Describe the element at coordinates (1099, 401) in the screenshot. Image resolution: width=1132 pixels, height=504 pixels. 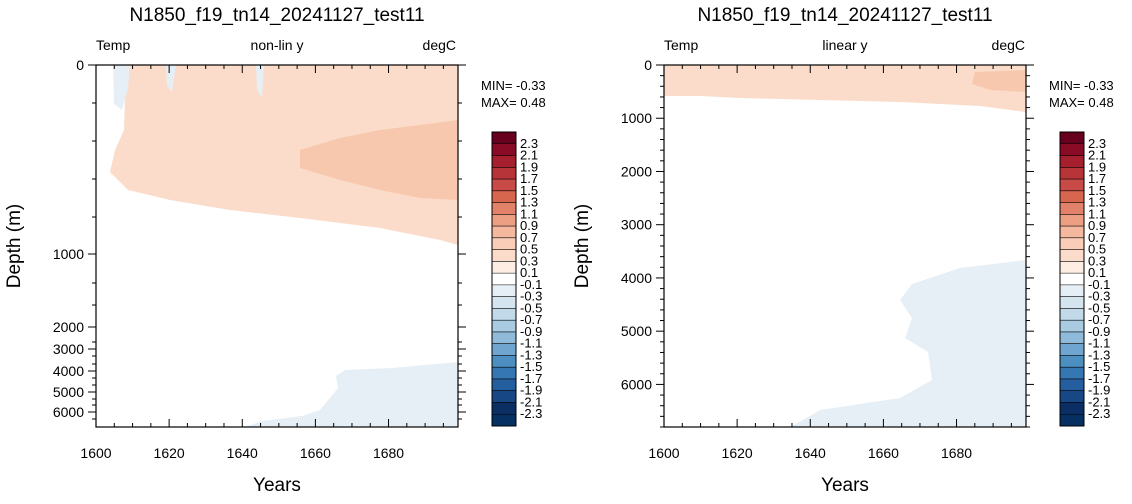
I see `colorbar-label: -2.1` at that location.